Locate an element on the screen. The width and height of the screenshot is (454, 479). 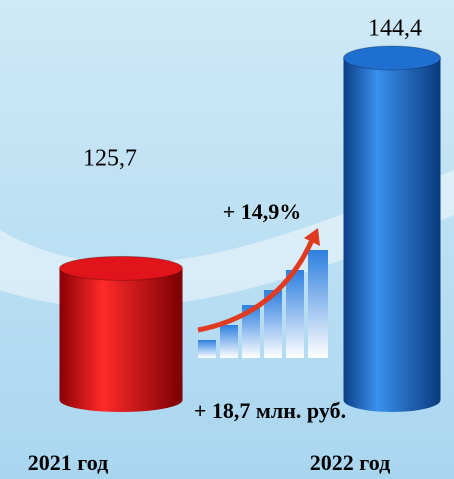
x-tick-label: 2022 год is located at coordinates (350, 462).